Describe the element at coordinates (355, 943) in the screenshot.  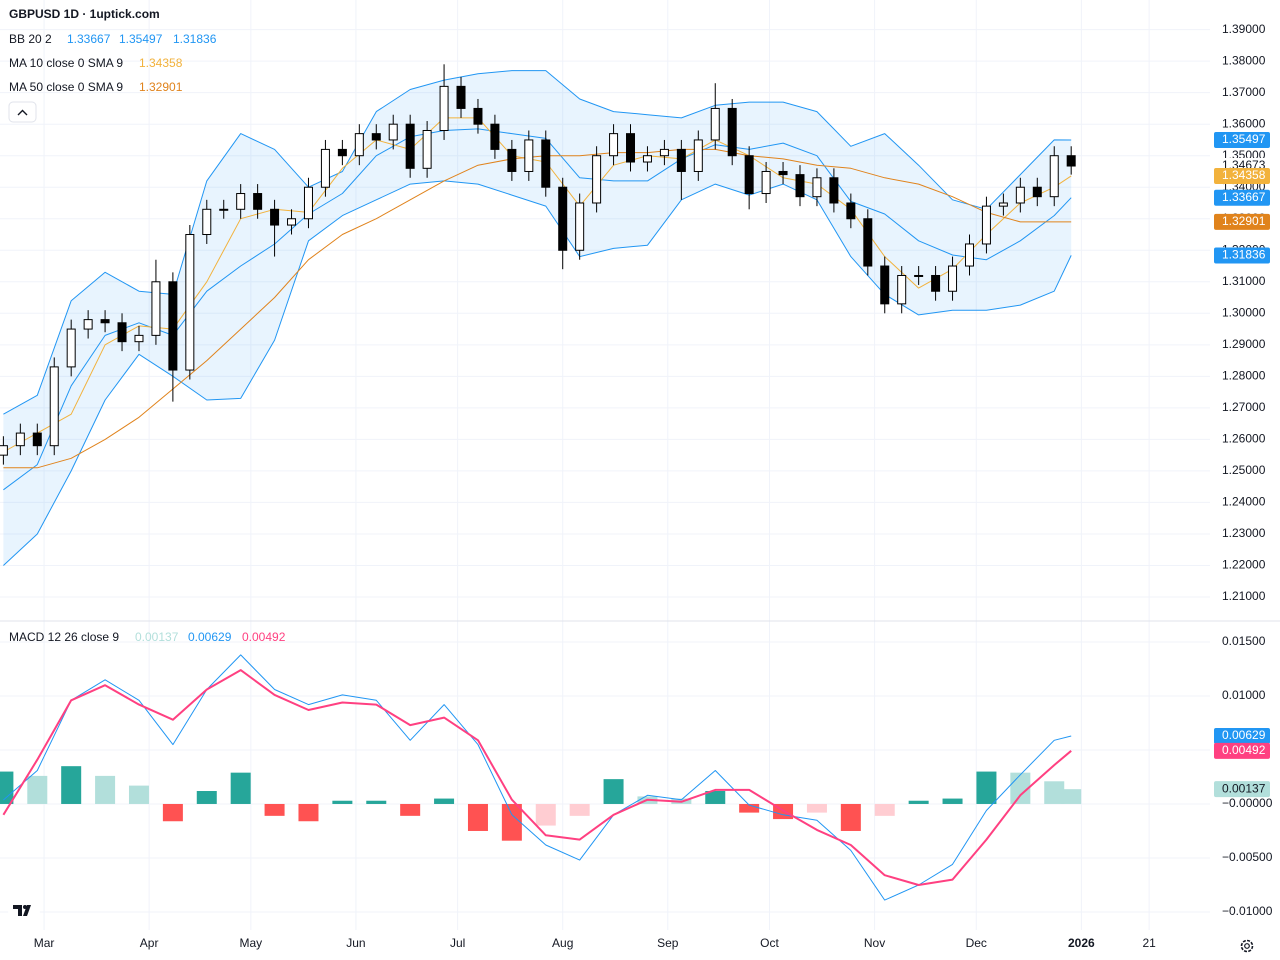
I see `x-tick-label: Jun` at that location.